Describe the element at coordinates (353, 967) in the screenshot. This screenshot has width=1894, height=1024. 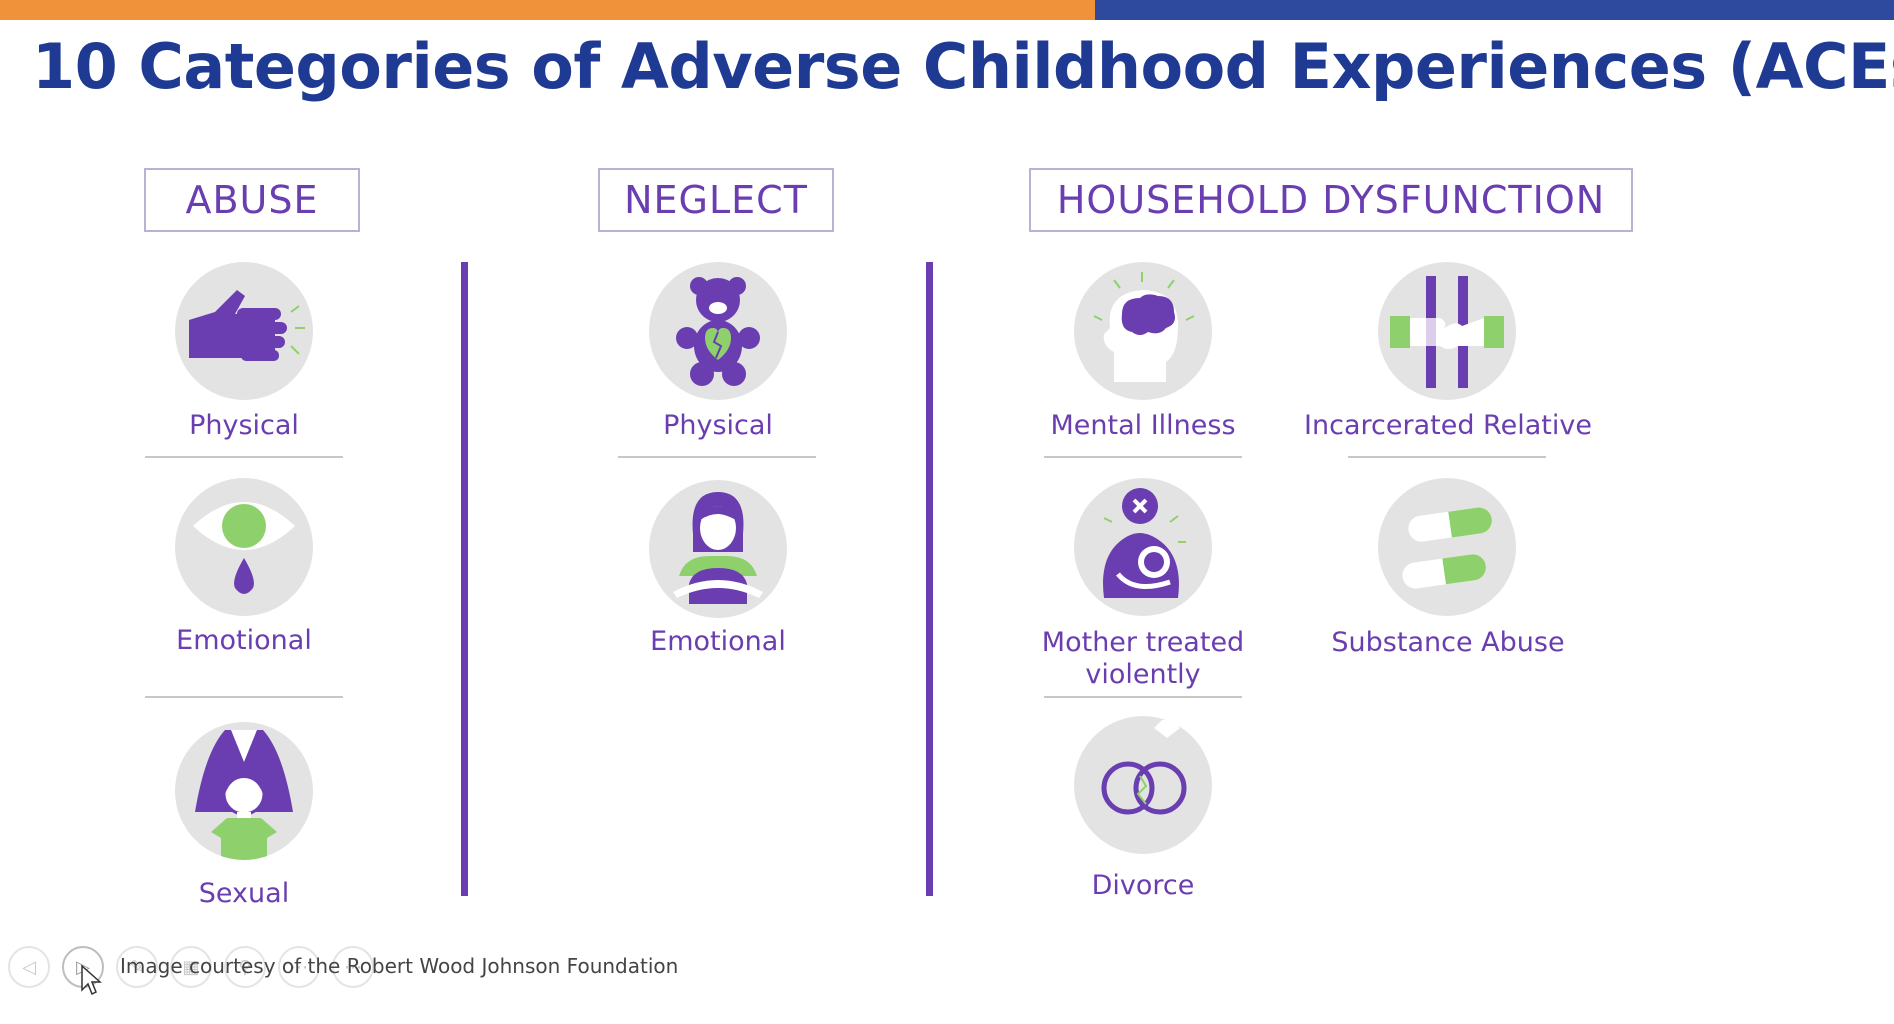
I see `options-icon: ⋯` at that location.